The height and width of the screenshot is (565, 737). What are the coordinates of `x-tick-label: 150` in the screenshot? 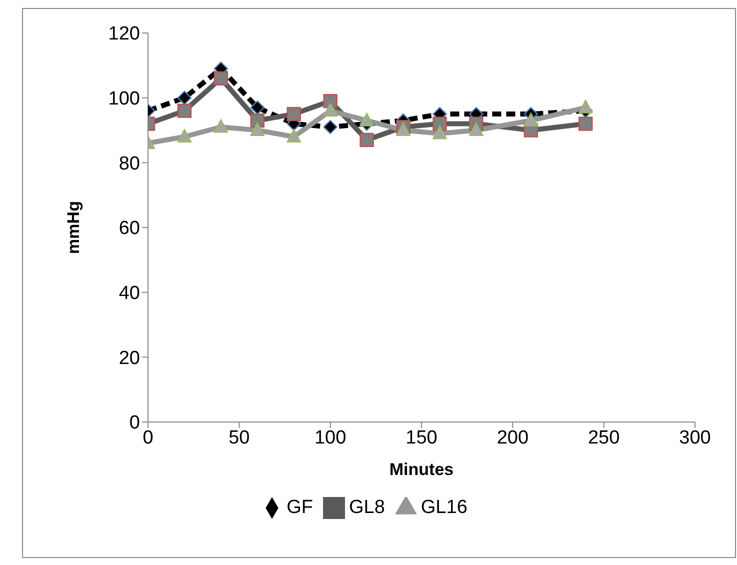 It's located at (422, 437).